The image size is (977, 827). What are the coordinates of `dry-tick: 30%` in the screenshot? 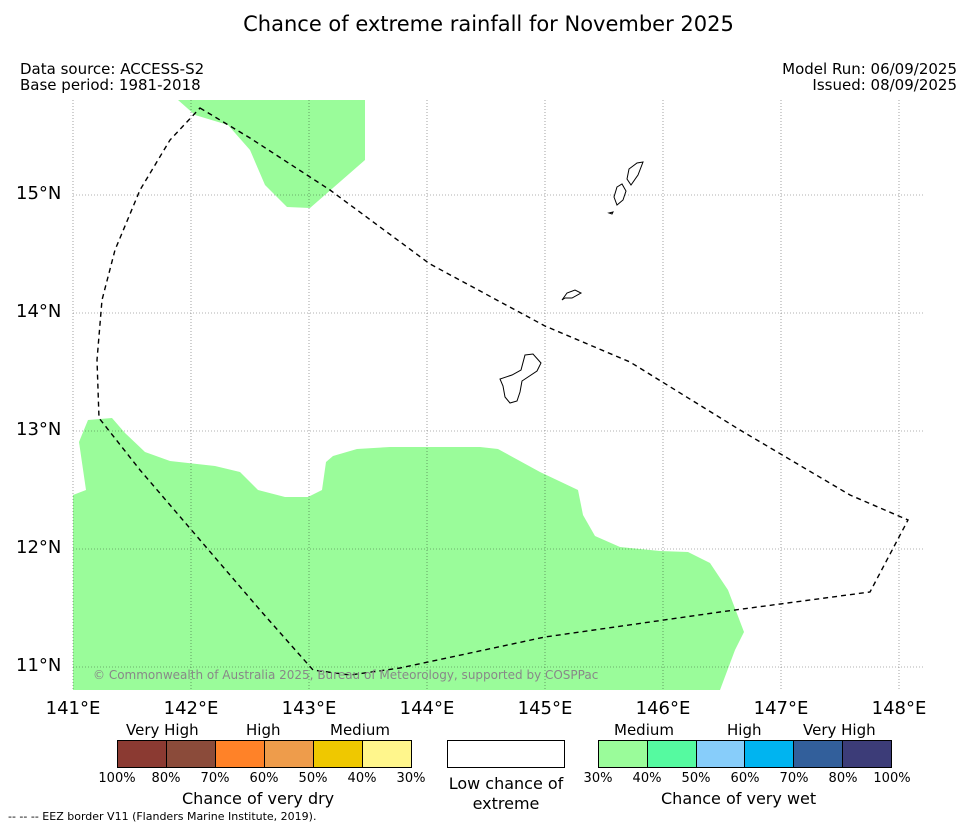 It's located at (411, 778).